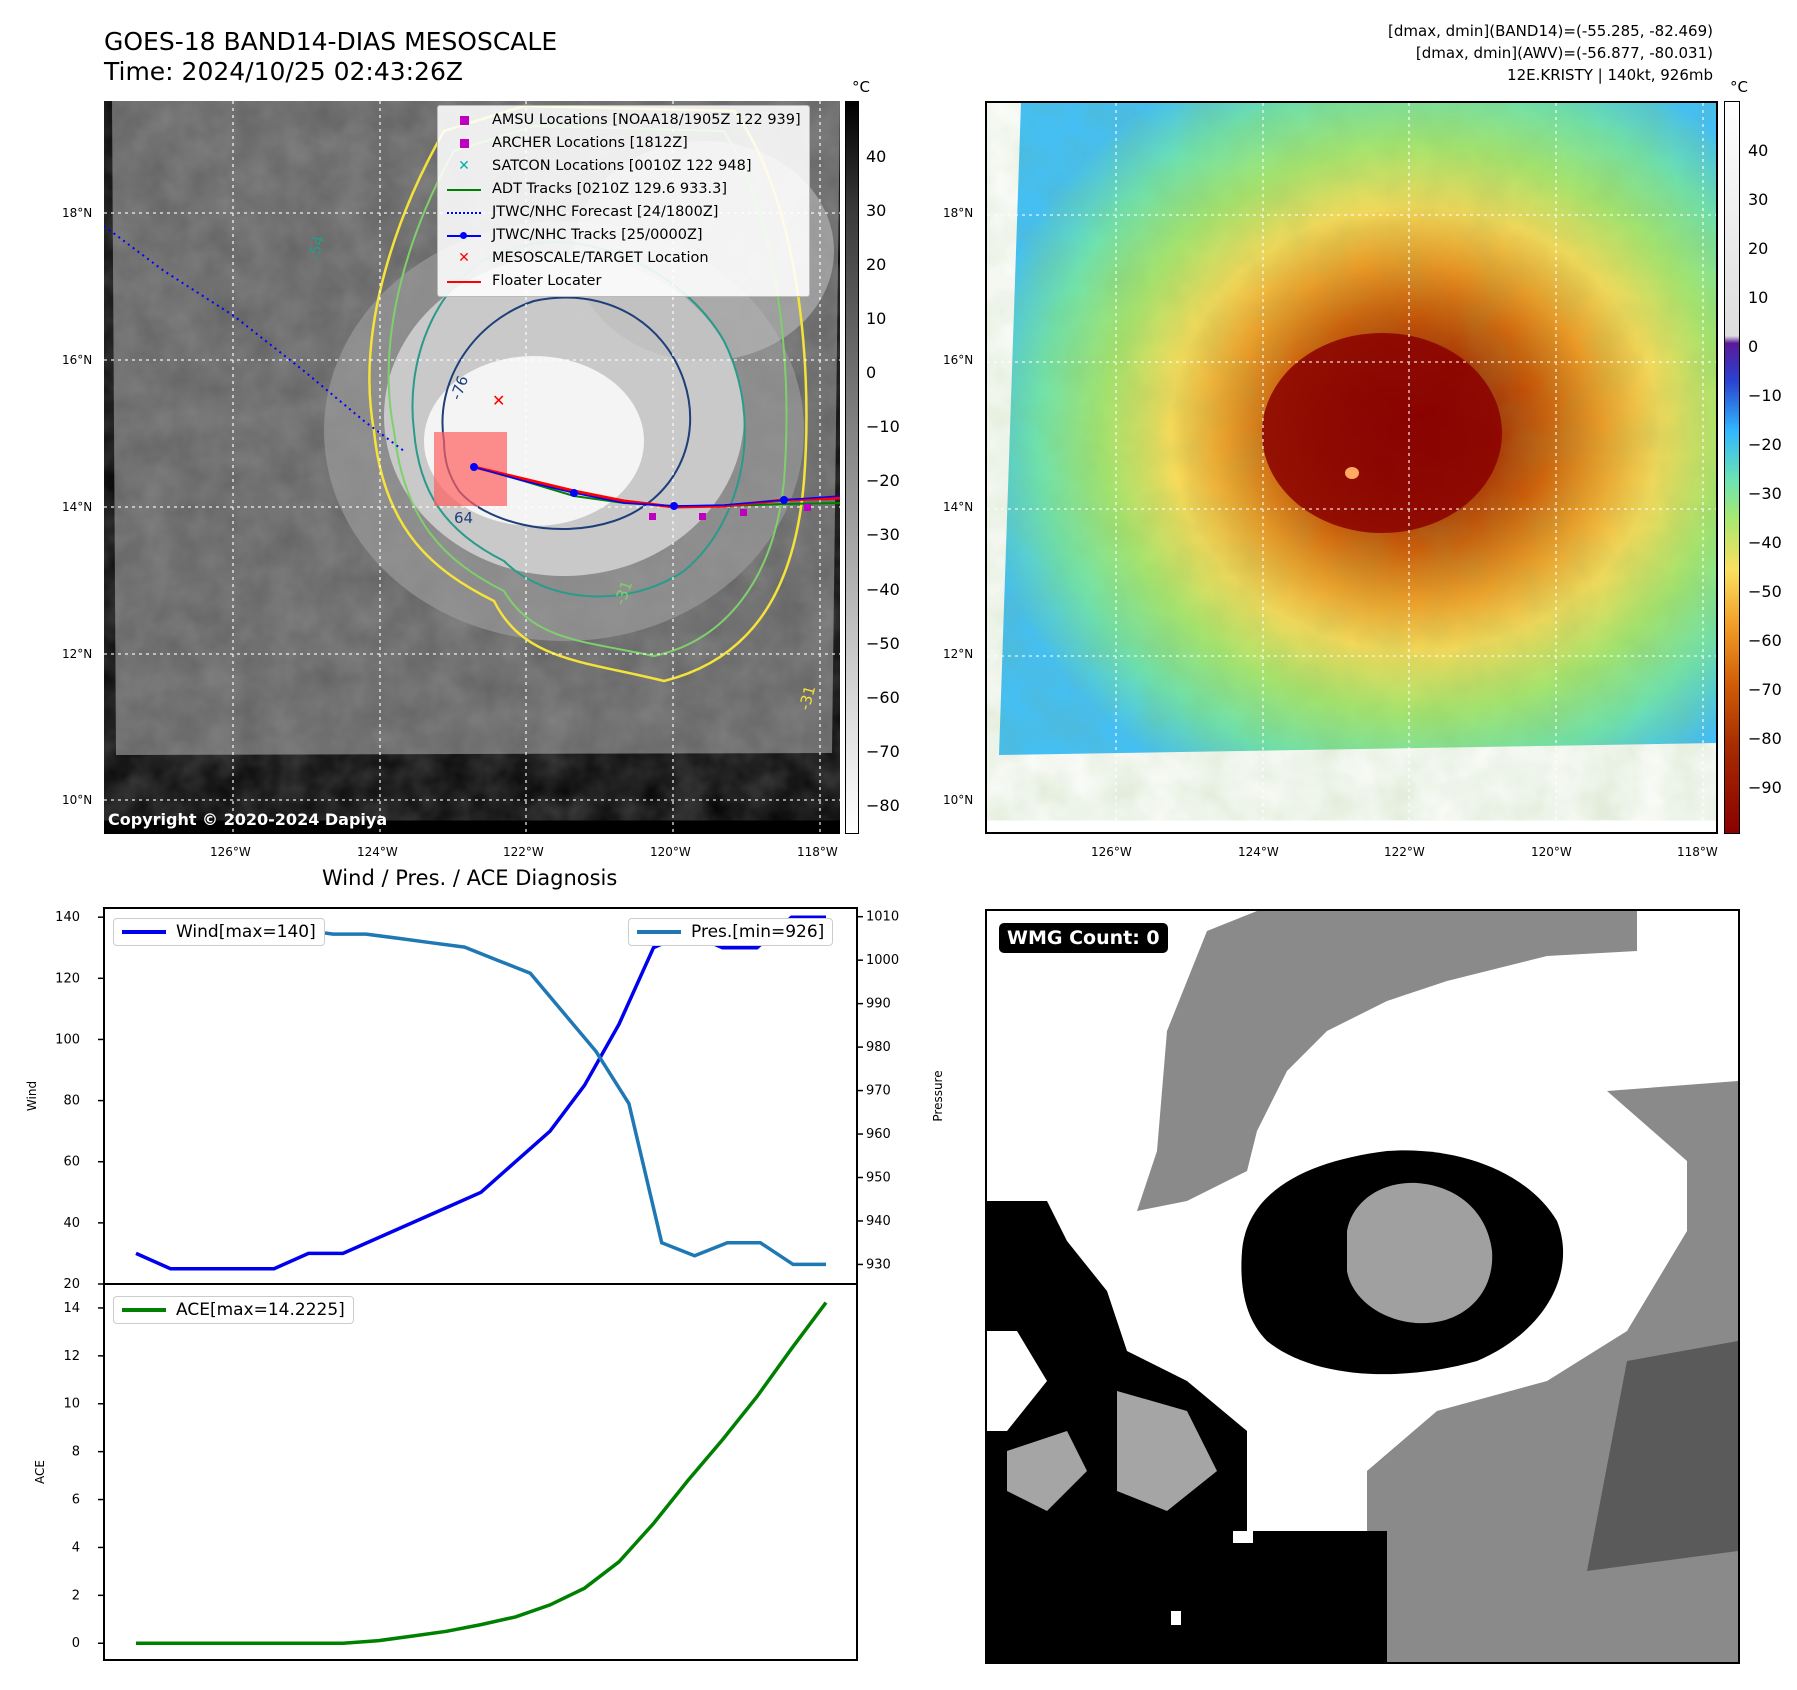 The height and width of the screenshot is (1690, 1797). Describe the element at coordinates (76, 1452) in the screenshot. I see `ace-tick: 8` at that location.